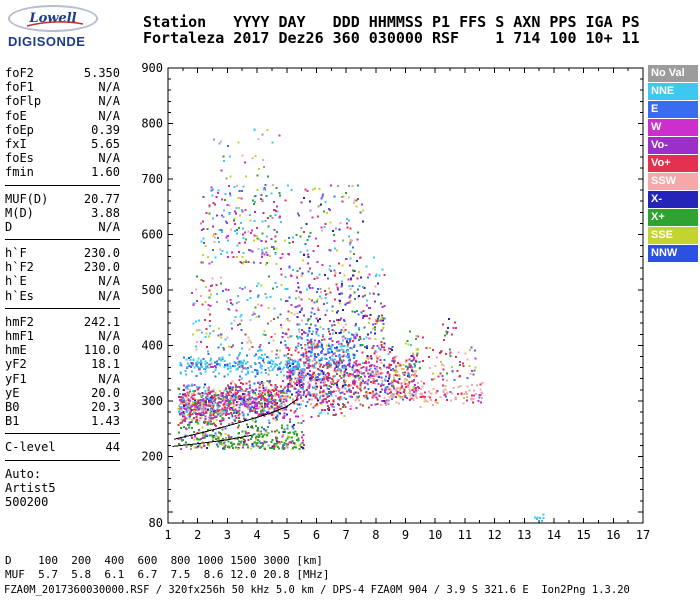 Image resolution: width=700 pixels, height=600 pixels. Describe the element at coordinates (643, 535) in the screenshot. I see `x-tick-label: 17` at that location.